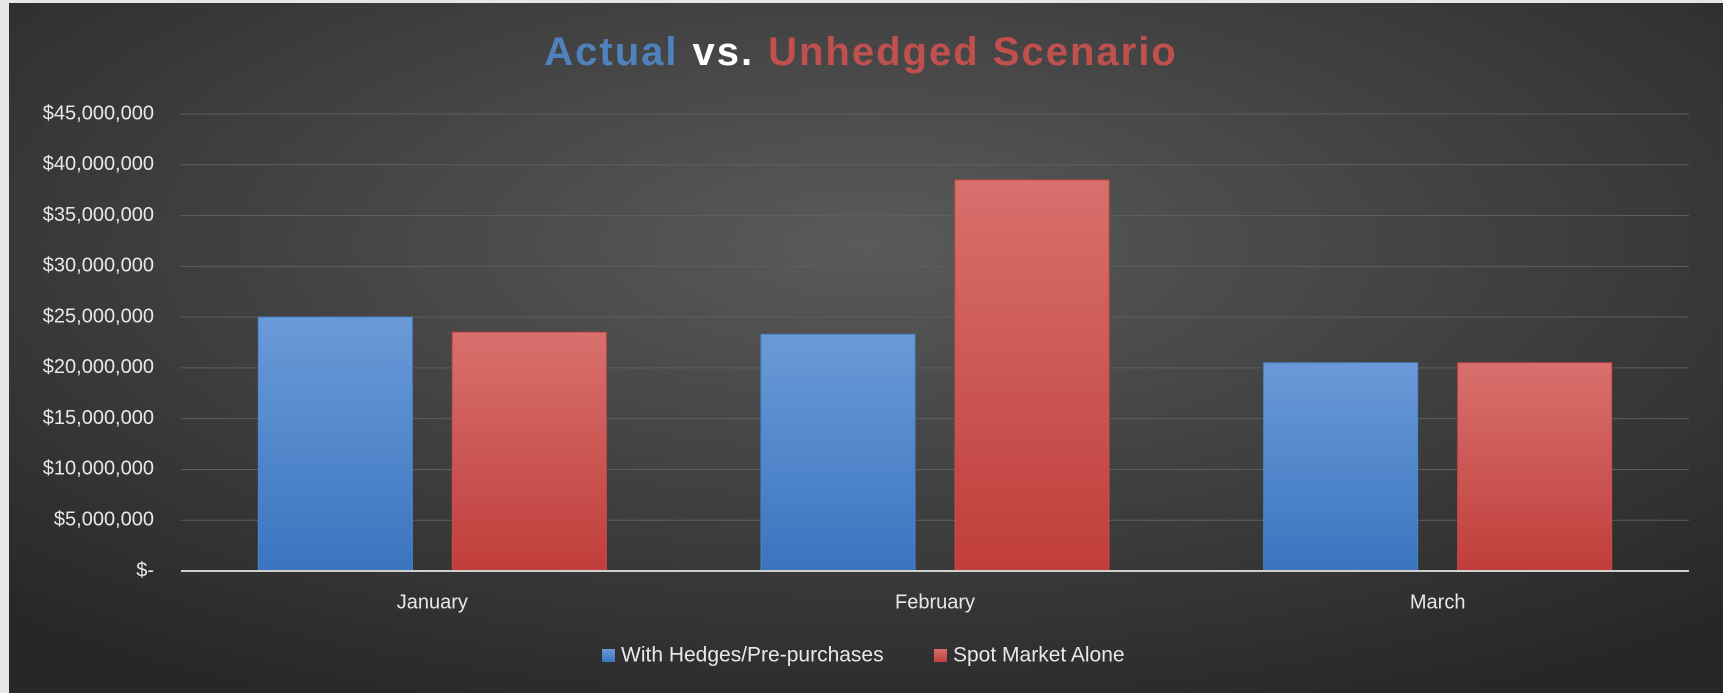  I want to click on title-part: Actual, so click(611, 52).